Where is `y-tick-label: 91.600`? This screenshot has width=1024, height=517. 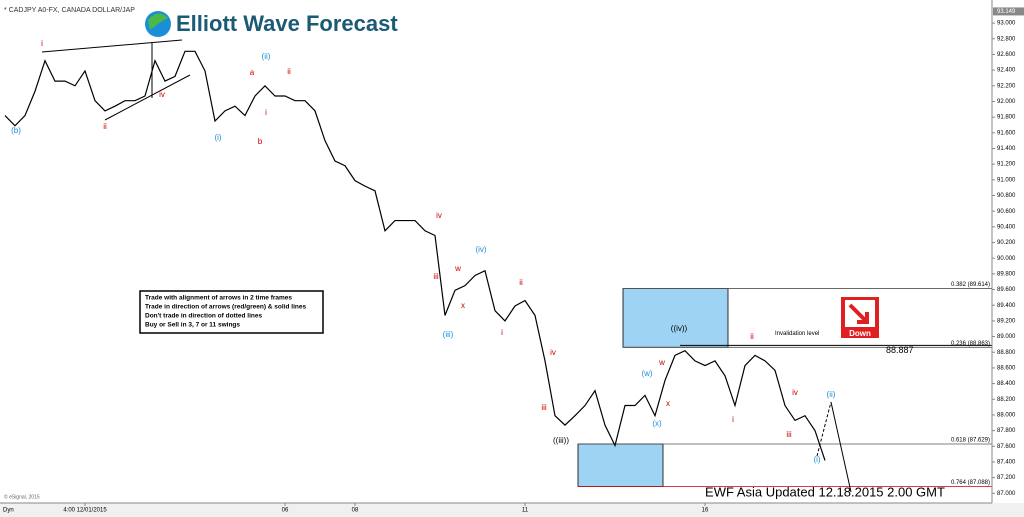
y-tick-label: 91.600 is located at coordinates (1006, 133).